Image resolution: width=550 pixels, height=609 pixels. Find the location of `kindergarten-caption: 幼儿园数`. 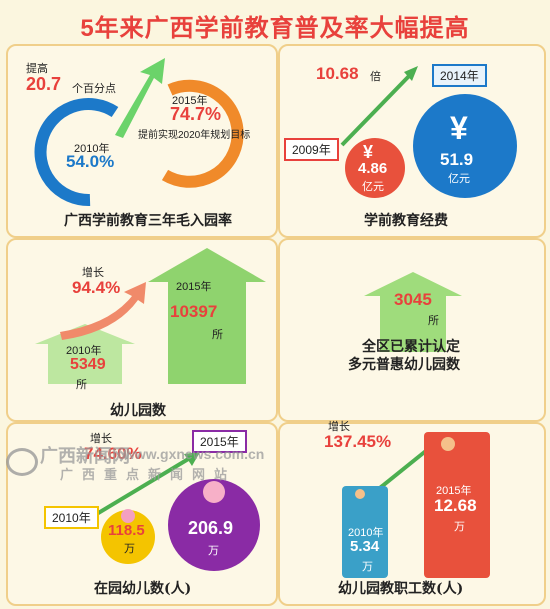

kindergarten-caption: 幼儿园数 is located at coordinates (138, 411).